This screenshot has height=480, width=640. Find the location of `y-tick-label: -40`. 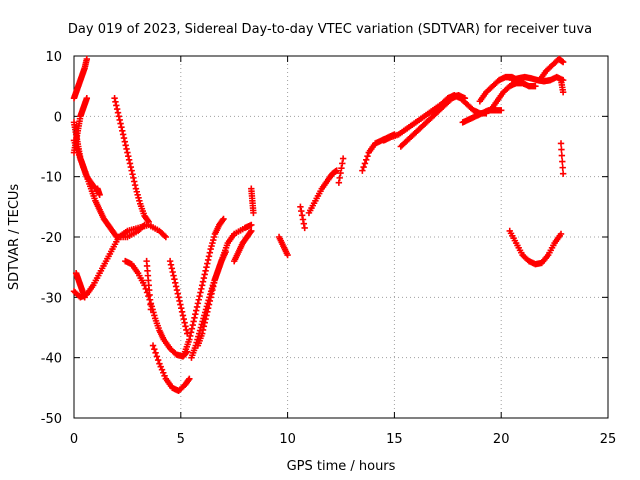

y-tick-label: -40 is located at coordinates (51, 359).